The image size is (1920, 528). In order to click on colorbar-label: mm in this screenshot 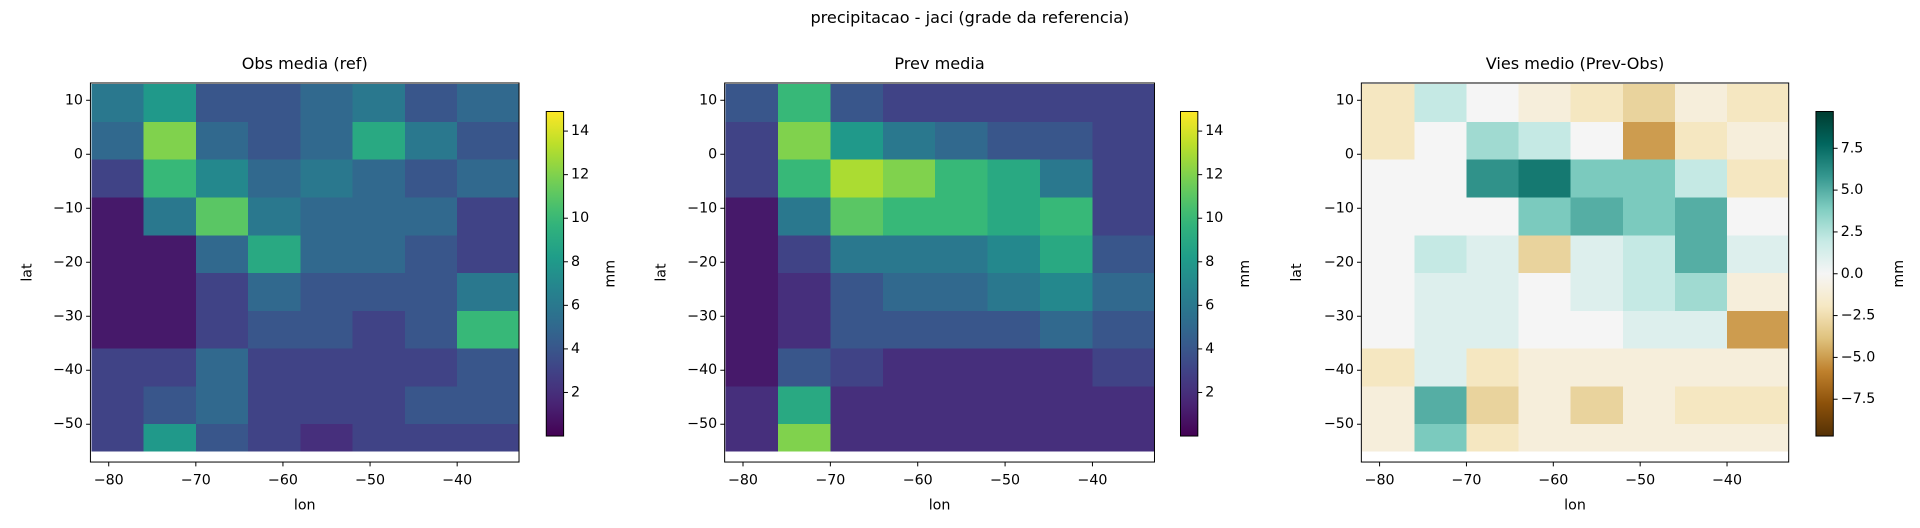, I will do `click(1245, 274)`.